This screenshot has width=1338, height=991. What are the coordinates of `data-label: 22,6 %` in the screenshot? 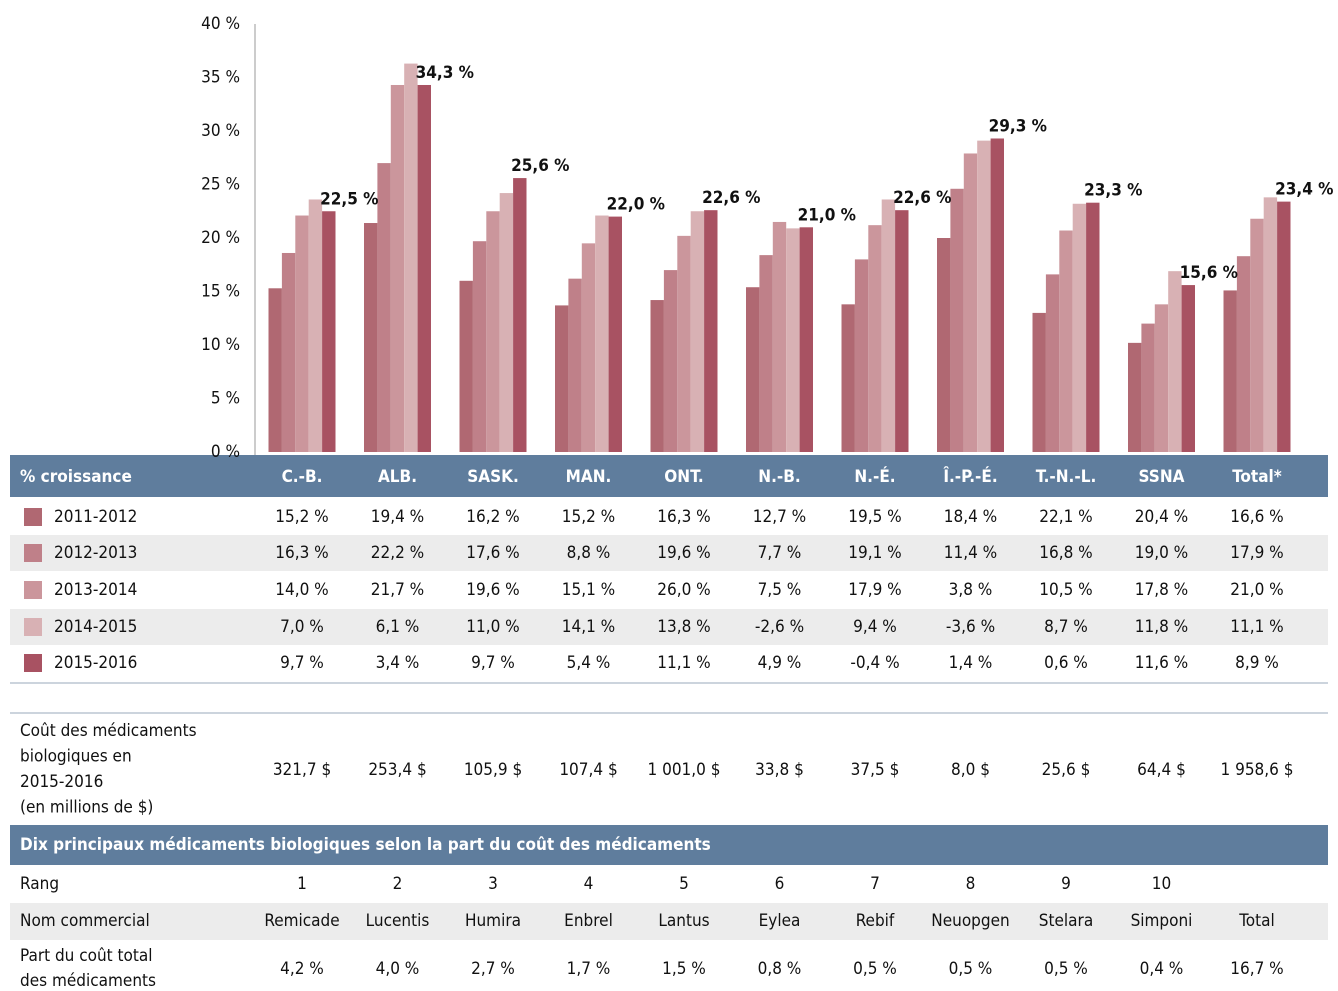 It's located at (731, 198).